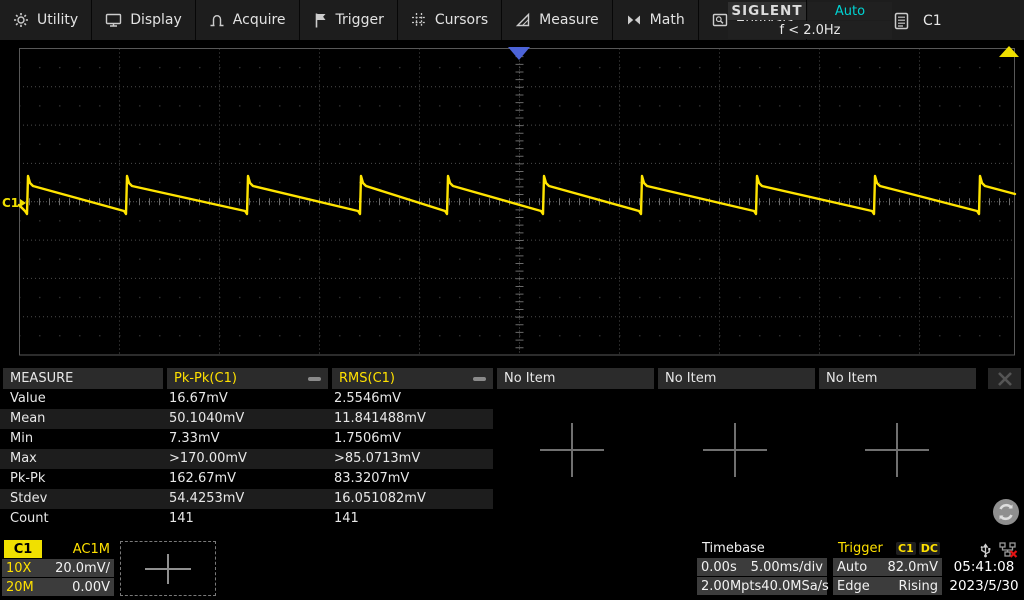 Image resolution: width=1024 pixels, height=600 pixels. I want to click on menu-display: Display, so click(144, 20).